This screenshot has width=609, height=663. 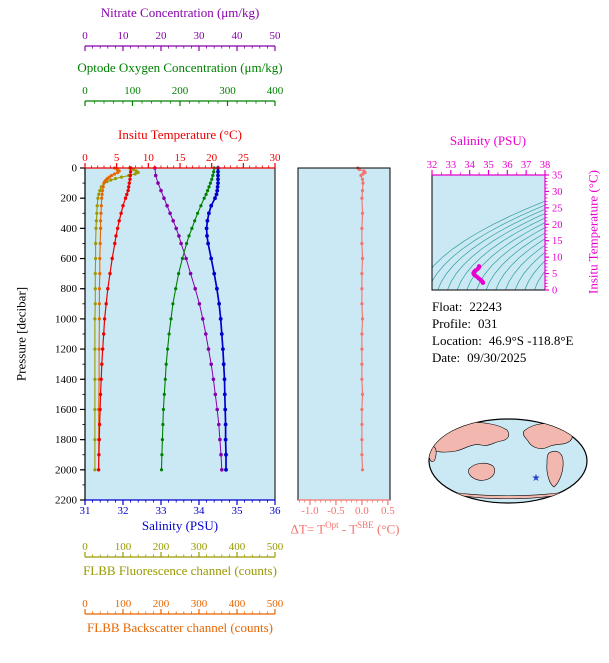 I want to click on location-line: Location: 46.9°S -118.8°E, so click(x=503, y=340).